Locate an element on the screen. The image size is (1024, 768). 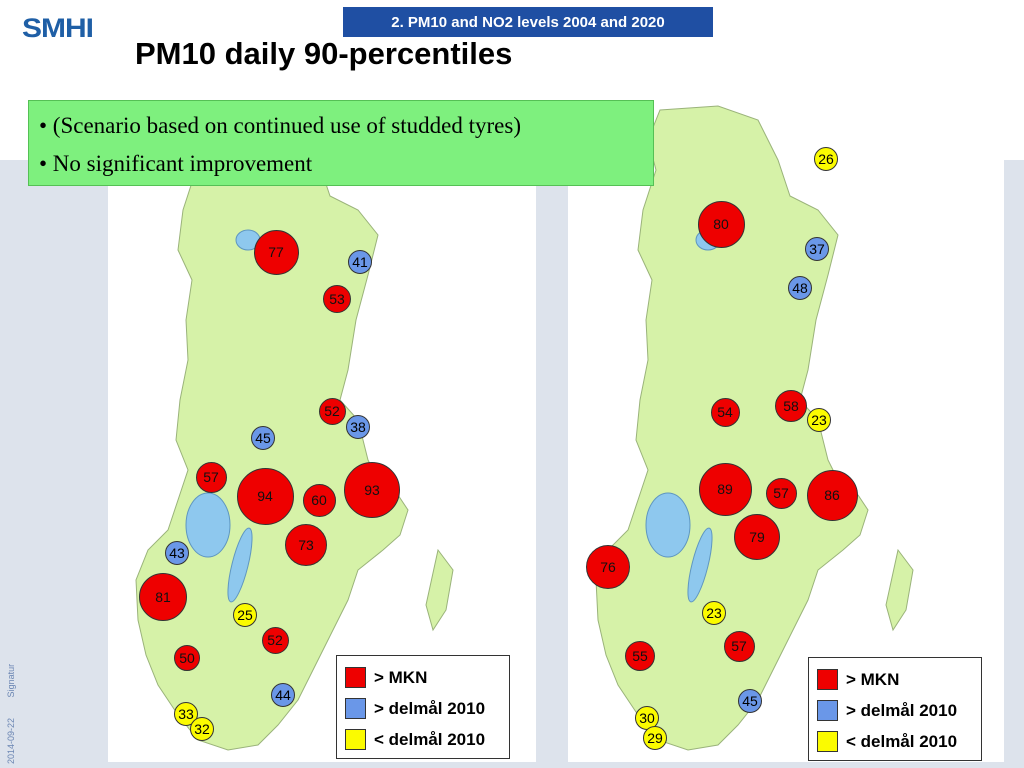
left-station-marker-7: 57 is located at coordinates (211, 477).